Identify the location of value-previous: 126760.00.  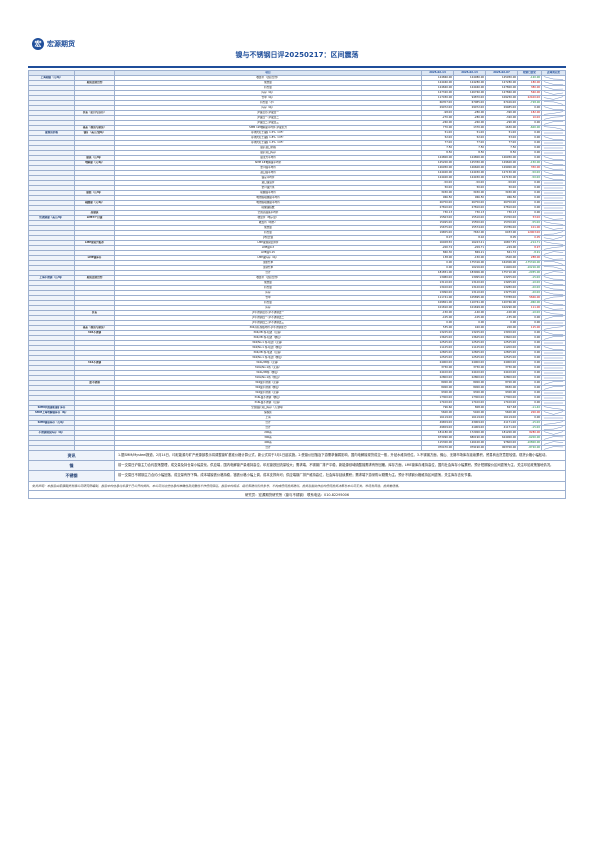
(470, 93).